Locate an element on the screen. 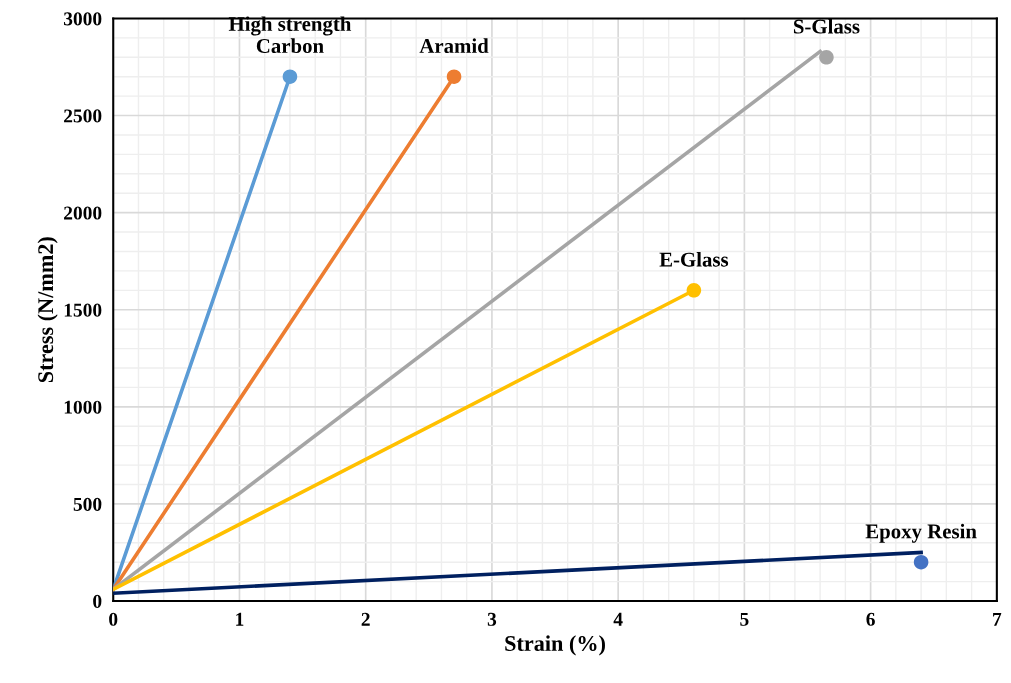 This screenshot has height=683, width=1011. y-tick-label: 1000 is located at coordinates (83, 407).